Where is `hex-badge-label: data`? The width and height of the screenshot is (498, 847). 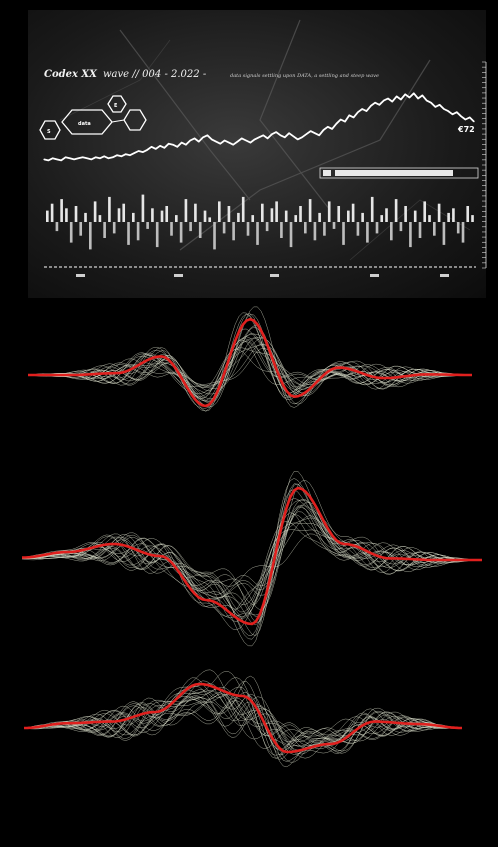 hex-badge-label: data is located at coordinates (84, 124).